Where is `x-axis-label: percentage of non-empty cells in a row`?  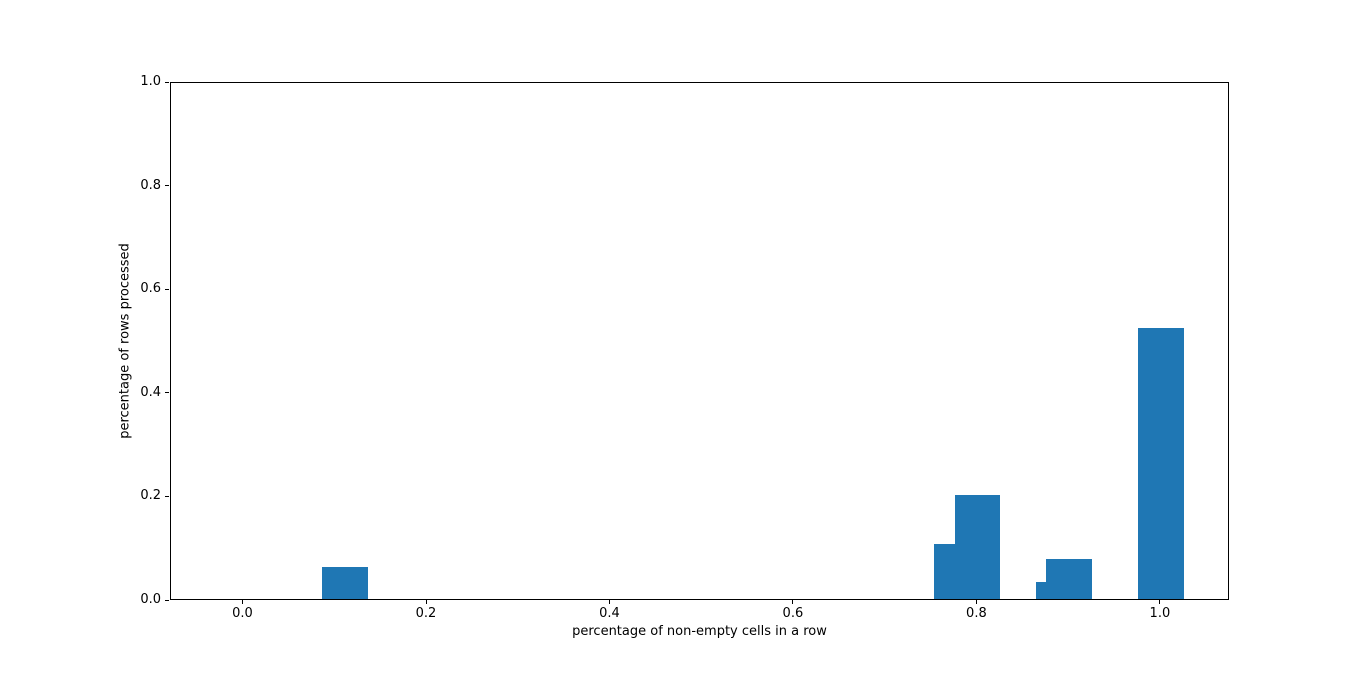
x-axis-label: percentage of non-empty cells in a row is located at coordinates (699, 631).